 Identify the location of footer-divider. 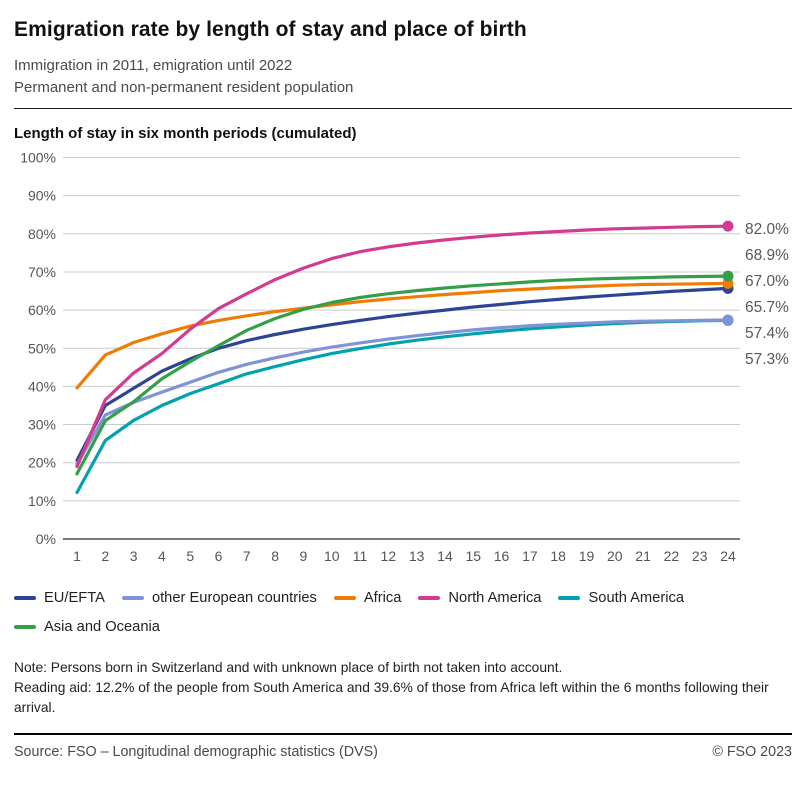
(403, 734).